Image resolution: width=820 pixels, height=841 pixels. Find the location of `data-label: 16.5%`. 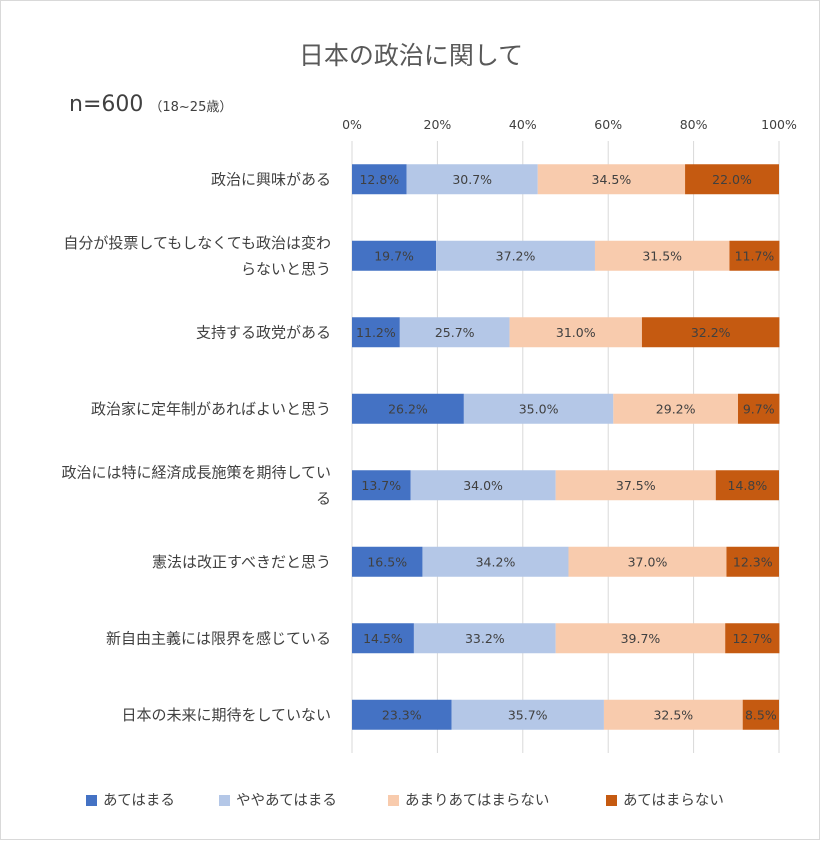

data-label: 16.5% is located at coordinates (387, 561).